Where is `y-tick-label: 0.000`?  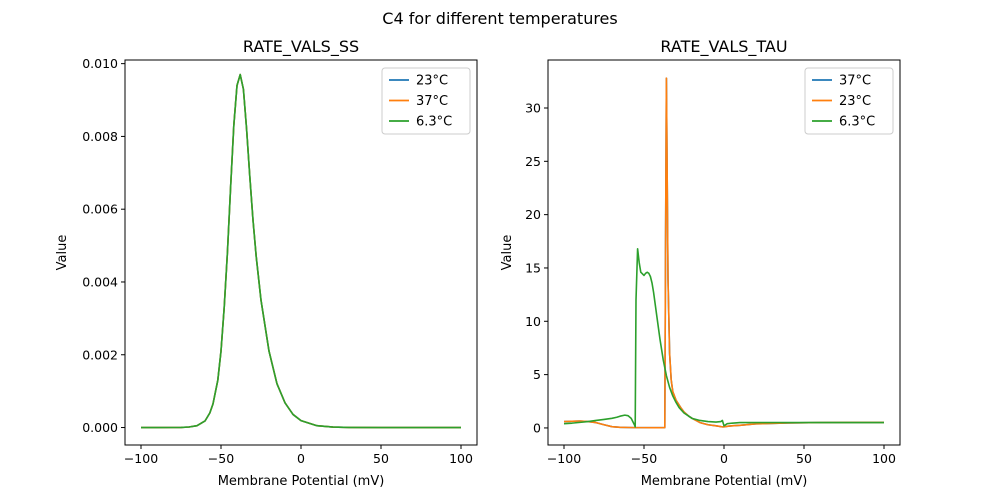 y-tick-label: 0.000 is located at coordinates (100, 427).